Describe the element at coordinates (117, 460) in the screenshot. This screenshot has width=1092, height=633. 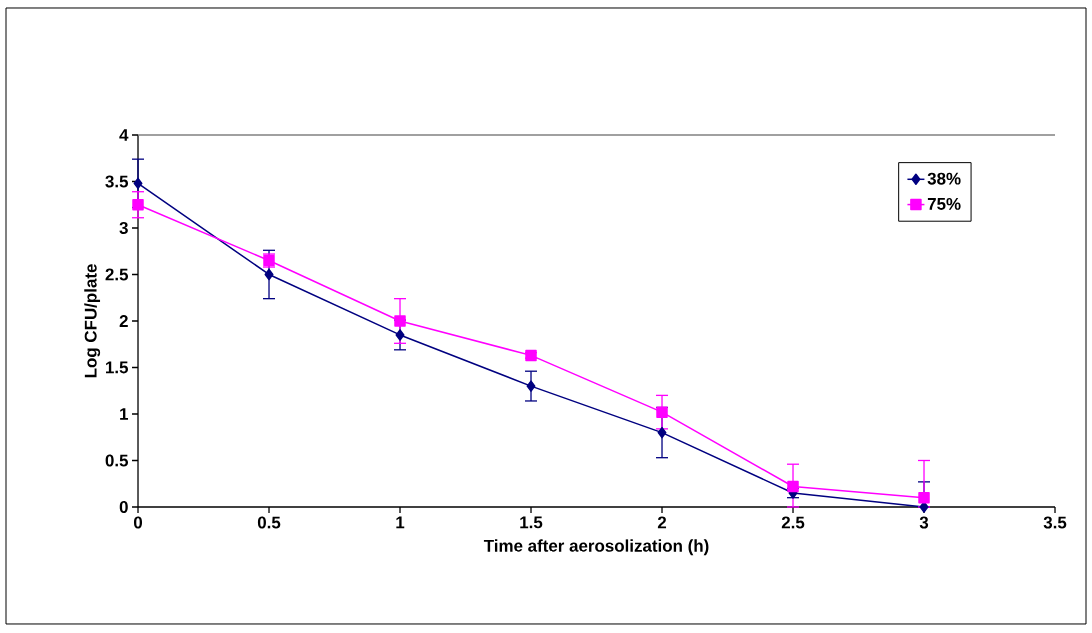
I see `y-tick-label: 0.5` at that location.